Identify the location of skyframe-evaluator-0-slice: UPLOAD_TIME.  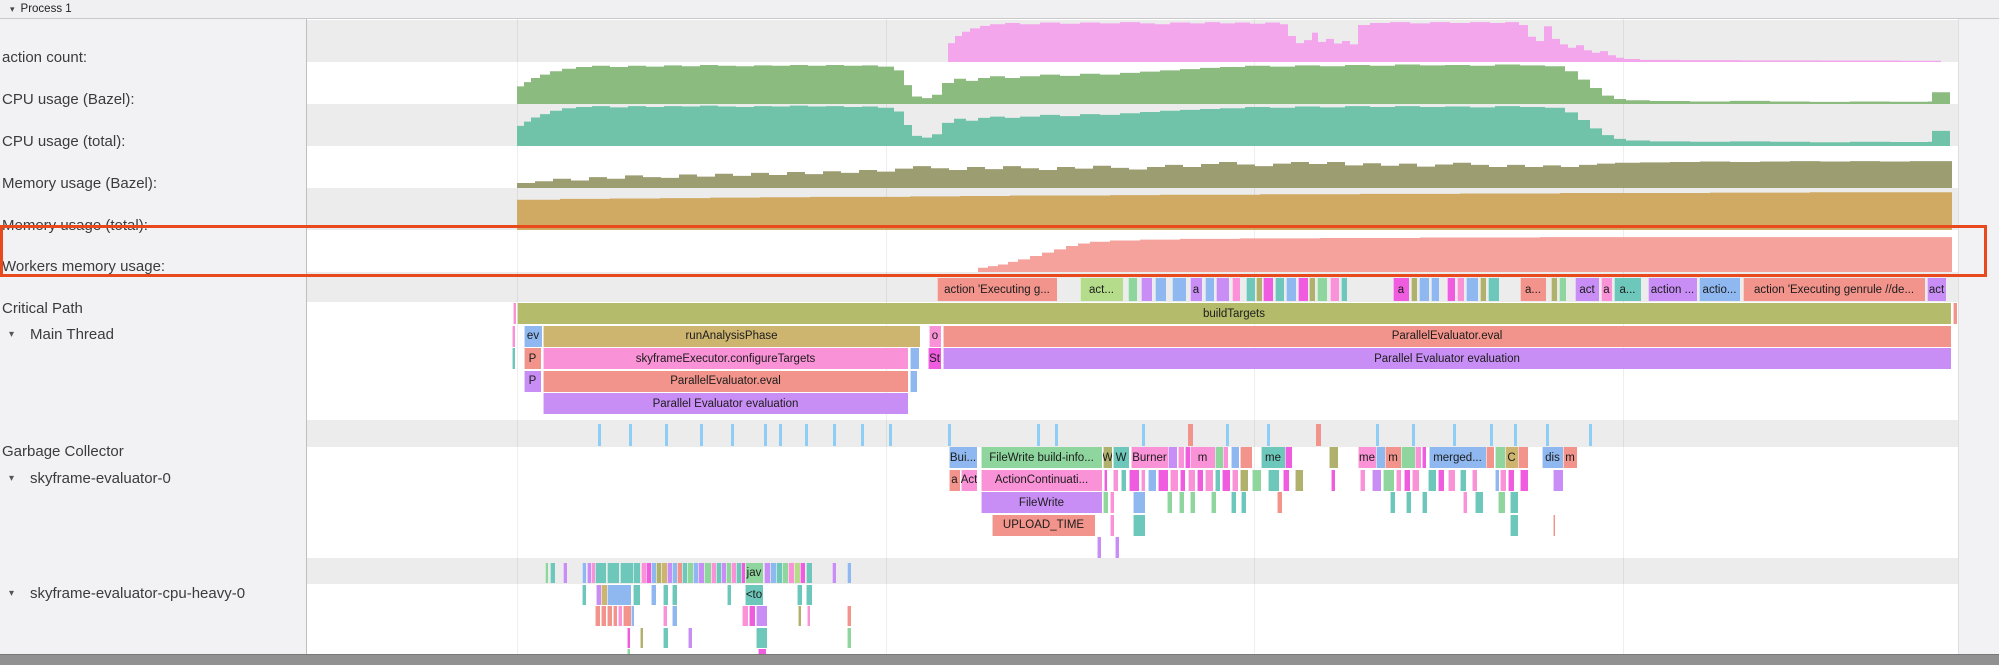
(1043, 525).